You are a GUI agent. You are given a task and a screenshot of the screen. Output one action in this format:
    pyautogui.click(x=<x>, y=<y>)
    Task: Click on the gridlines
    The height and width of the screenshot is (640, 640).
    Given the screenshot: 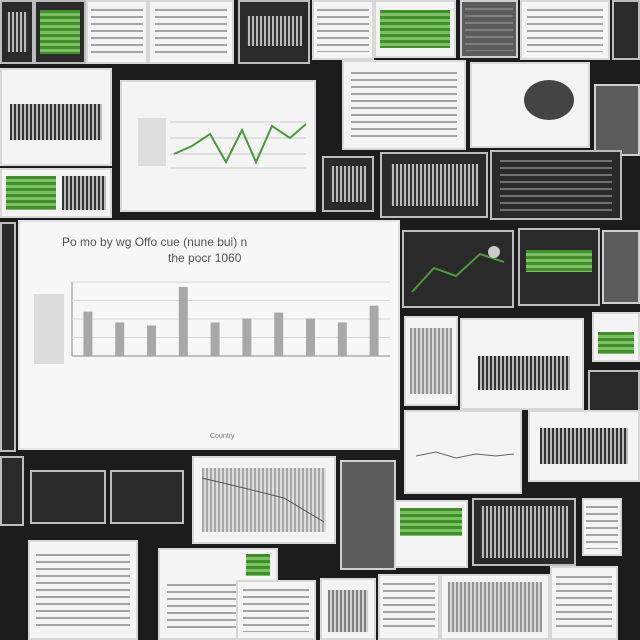 What is the action you would take?
    pyautogui.click(x=231, y=309)
    